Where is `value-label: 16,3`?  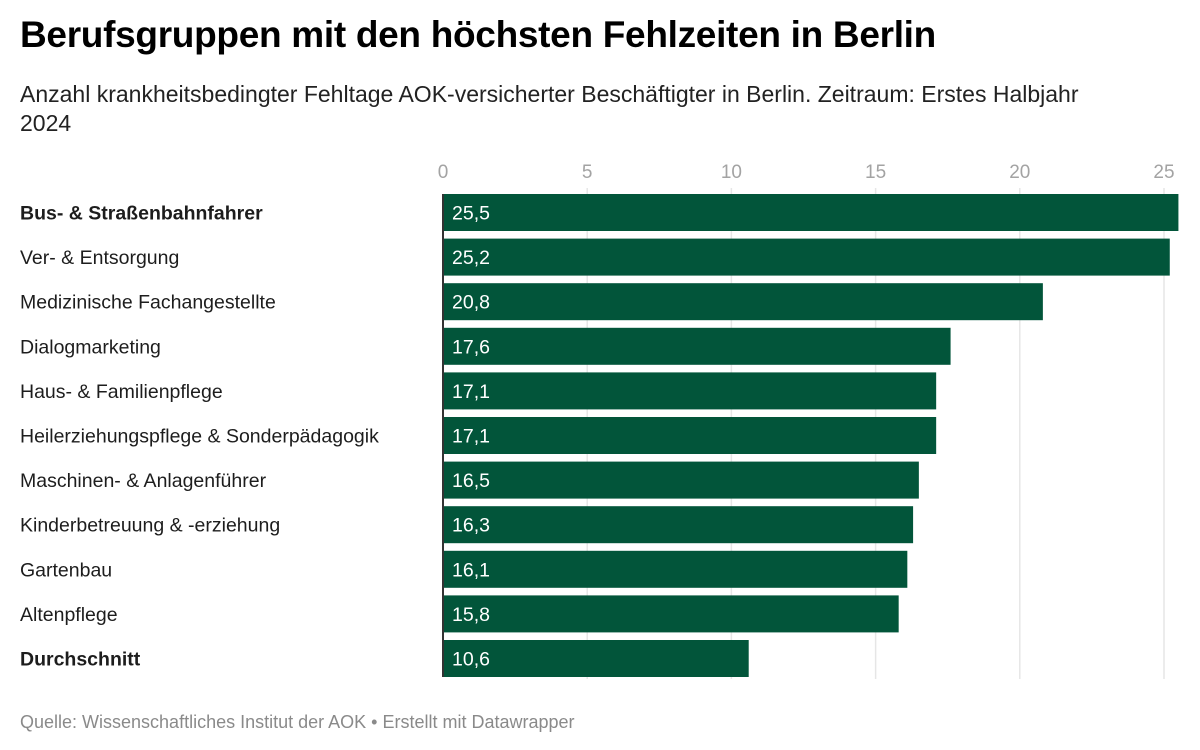 value-label: 16,3 is located at coordinates (471, 526).